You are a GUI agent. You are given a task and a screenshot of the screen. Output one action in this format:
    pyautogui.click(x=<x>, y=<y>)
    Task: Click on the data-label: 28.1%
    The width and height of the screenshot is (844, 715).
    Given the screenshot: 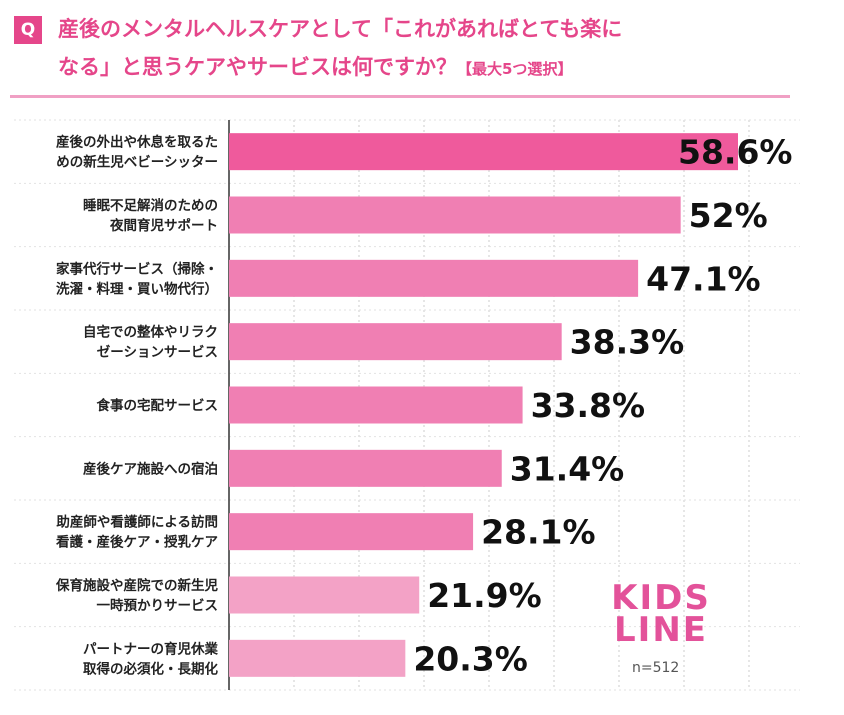 What is the action you would take?
    pyautogui.click(x=538, y=532)
    